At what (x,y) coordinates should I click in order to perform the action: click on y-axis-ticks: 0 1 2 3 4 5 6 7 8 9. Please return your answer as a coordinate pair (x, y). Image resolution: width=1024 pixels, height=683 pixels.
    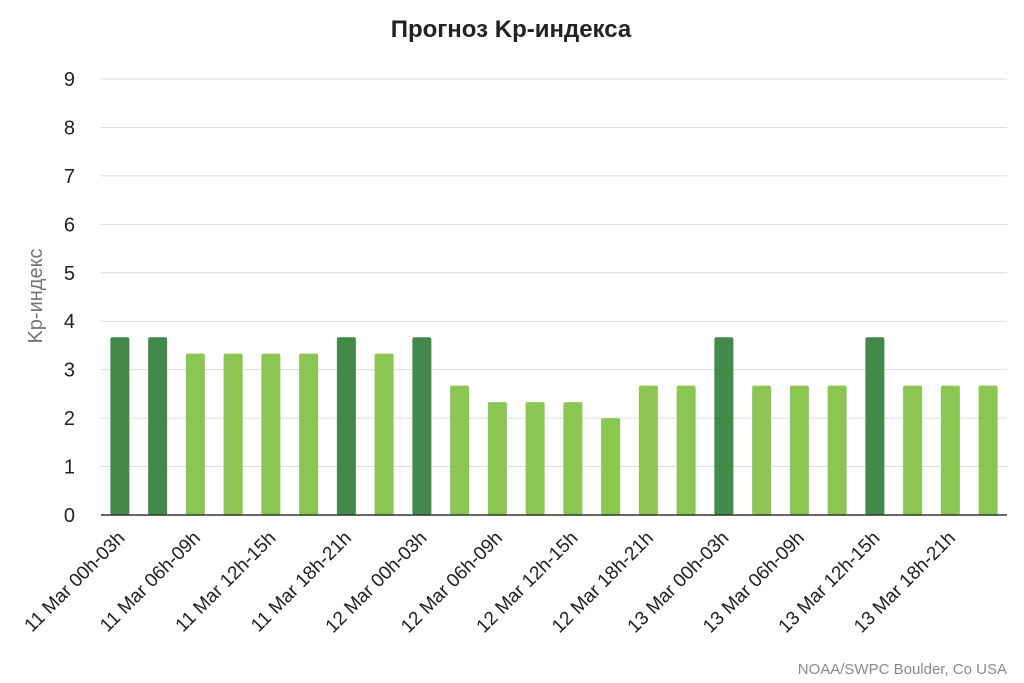
    Looking at the image, I should click on (69, 298).